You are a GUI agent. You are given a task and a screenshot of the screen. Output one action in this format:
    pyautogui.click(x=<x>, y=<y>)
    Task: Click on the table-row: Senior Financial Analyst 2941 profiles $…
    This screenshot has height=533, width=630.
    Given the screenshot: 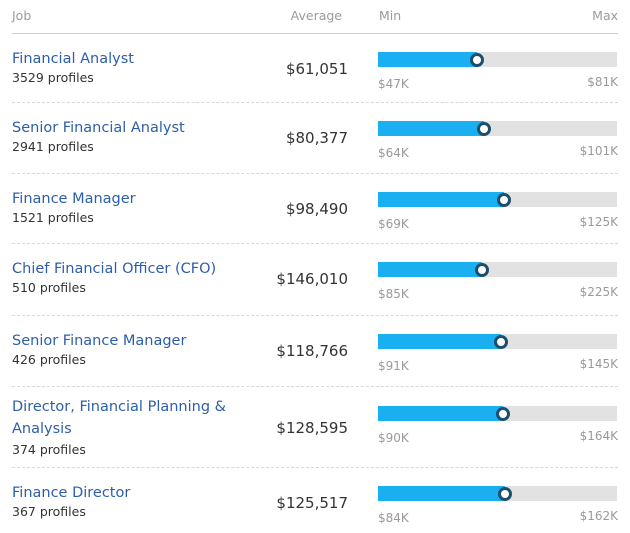 What is the action you would take?
    pyautogui.click(x=315, y=138)
    